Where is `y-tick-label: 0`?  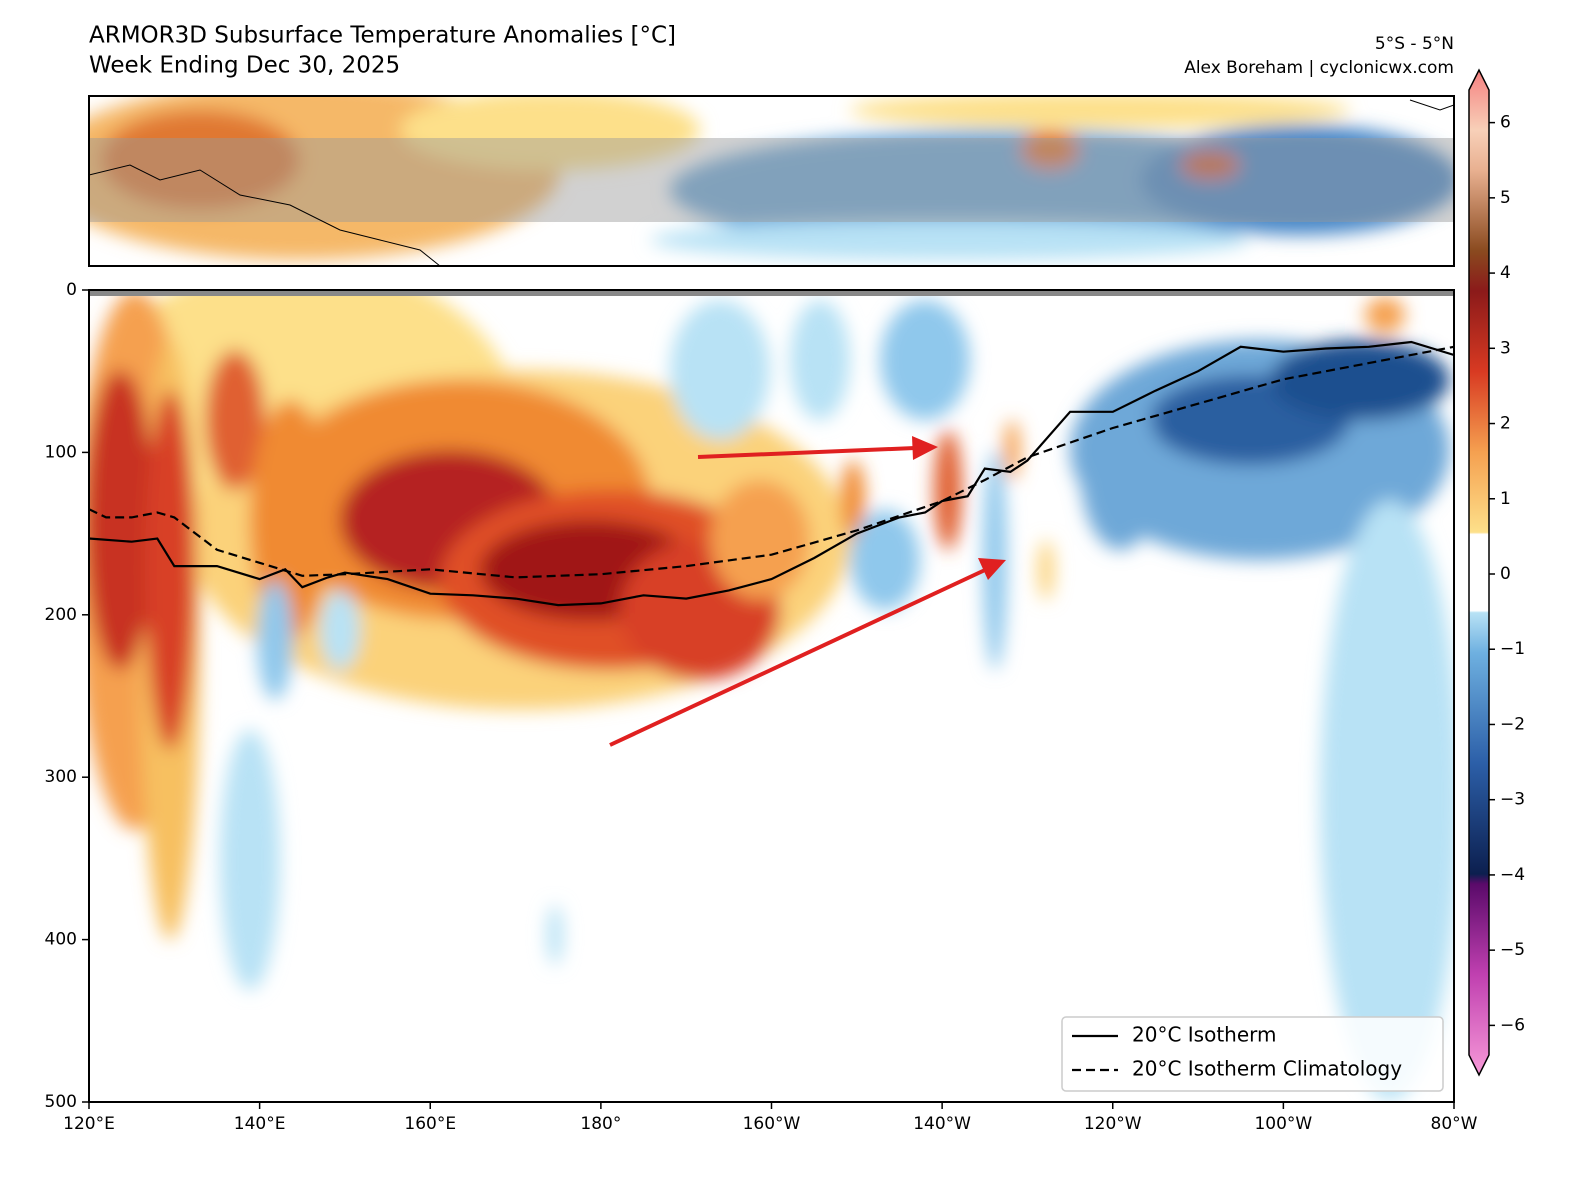 y-tick-label: 0 is located at coordinates (71, 290).